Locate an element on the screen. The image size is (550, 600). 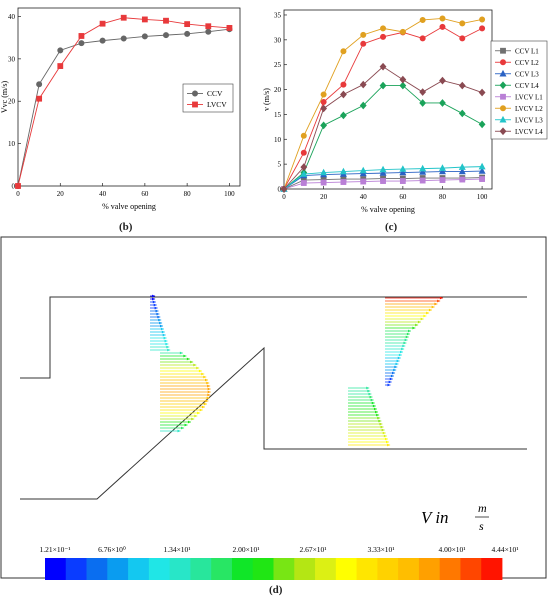
legend-item-lvcv: LVCV is located at coordinates (207, 104).